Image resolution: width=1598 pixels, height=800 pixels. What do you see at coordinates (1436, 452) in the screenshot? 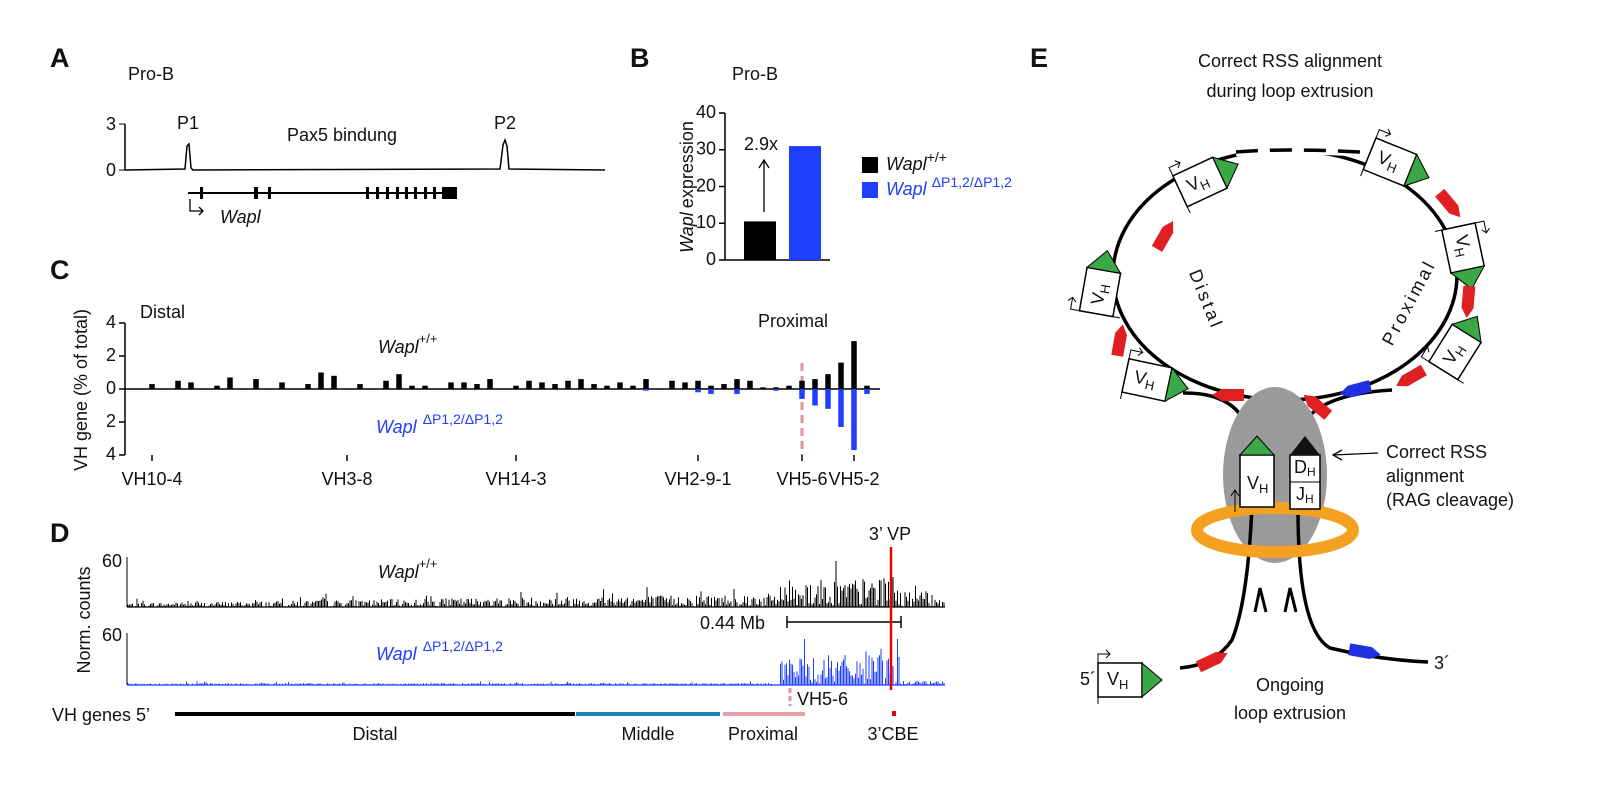
I see `callout: Correct RSS` at bounding box center [1436, 452].